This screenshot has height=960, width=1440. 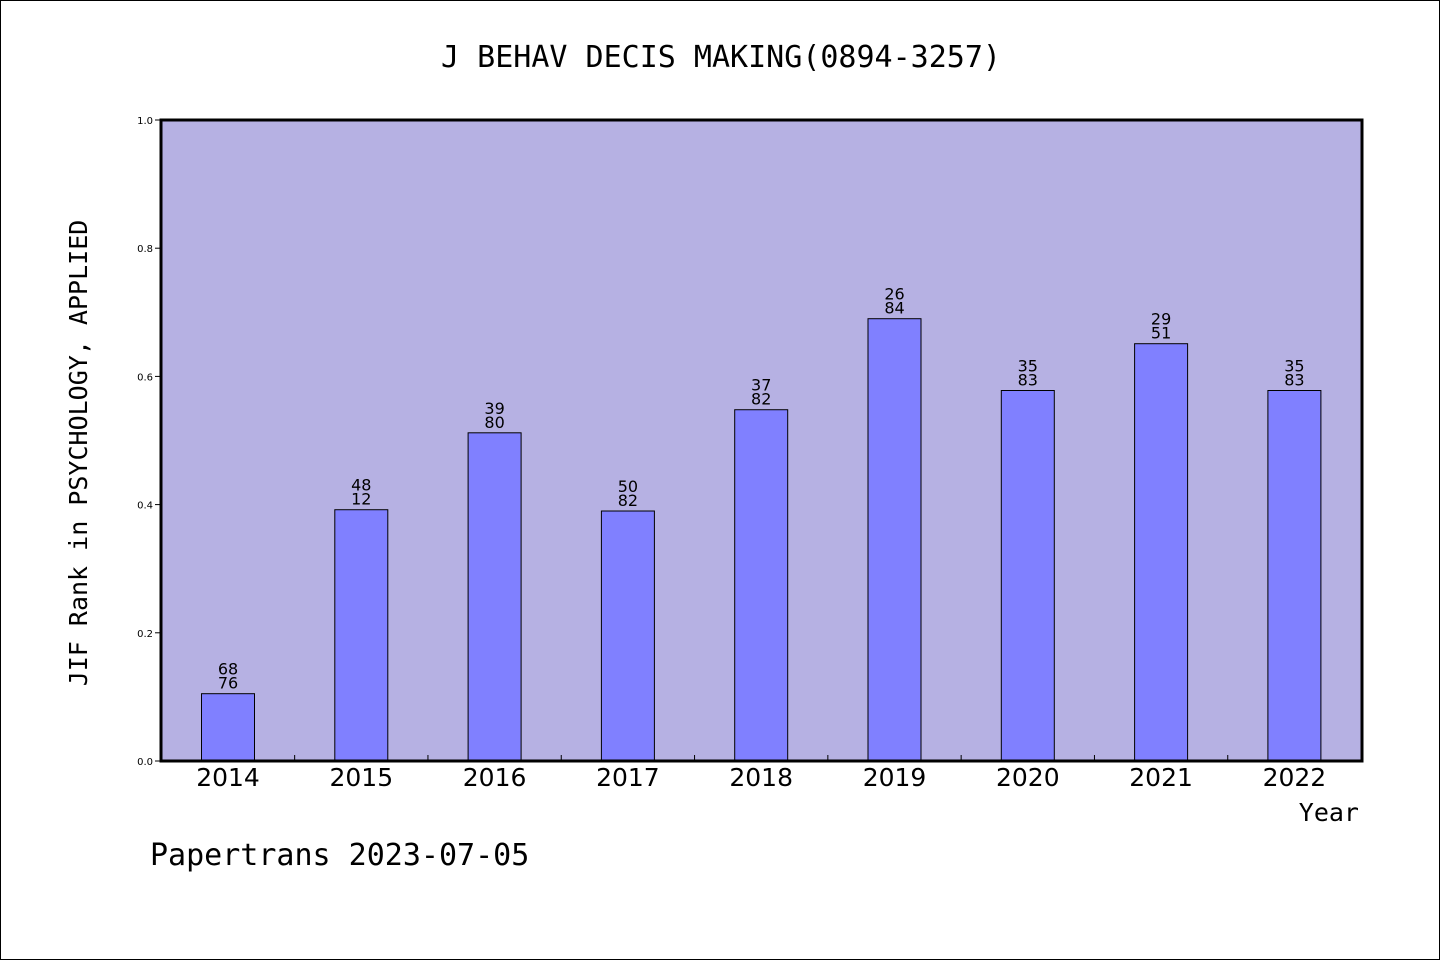 I want to click on y-tick-label: 0.2, so click(x=145, y=634).